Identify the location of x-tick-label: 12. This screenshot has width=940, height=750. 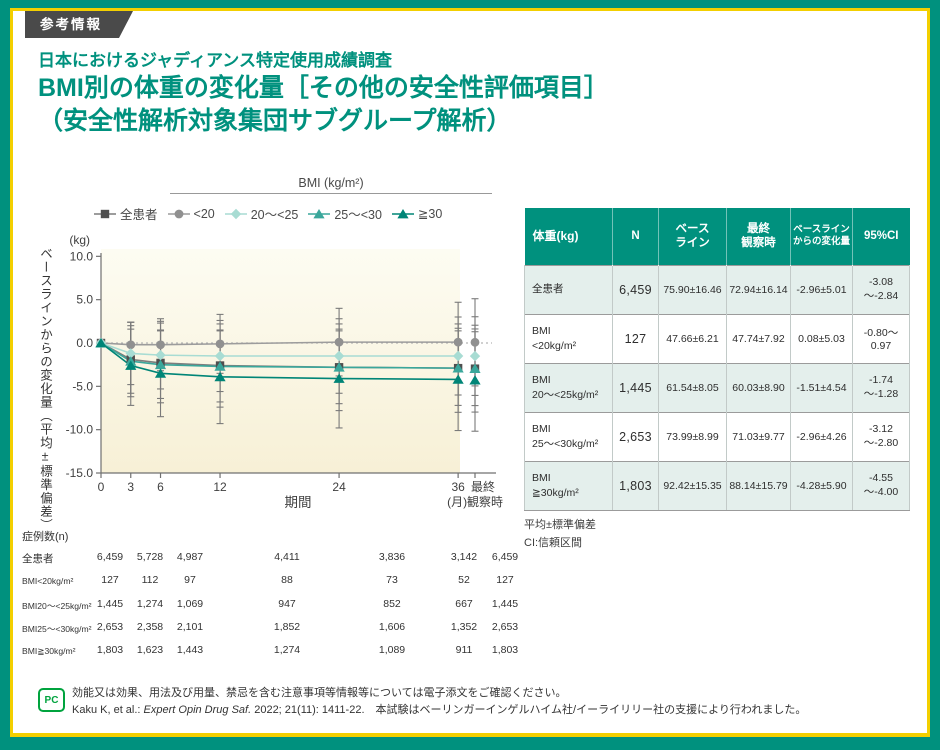
(220, 487).